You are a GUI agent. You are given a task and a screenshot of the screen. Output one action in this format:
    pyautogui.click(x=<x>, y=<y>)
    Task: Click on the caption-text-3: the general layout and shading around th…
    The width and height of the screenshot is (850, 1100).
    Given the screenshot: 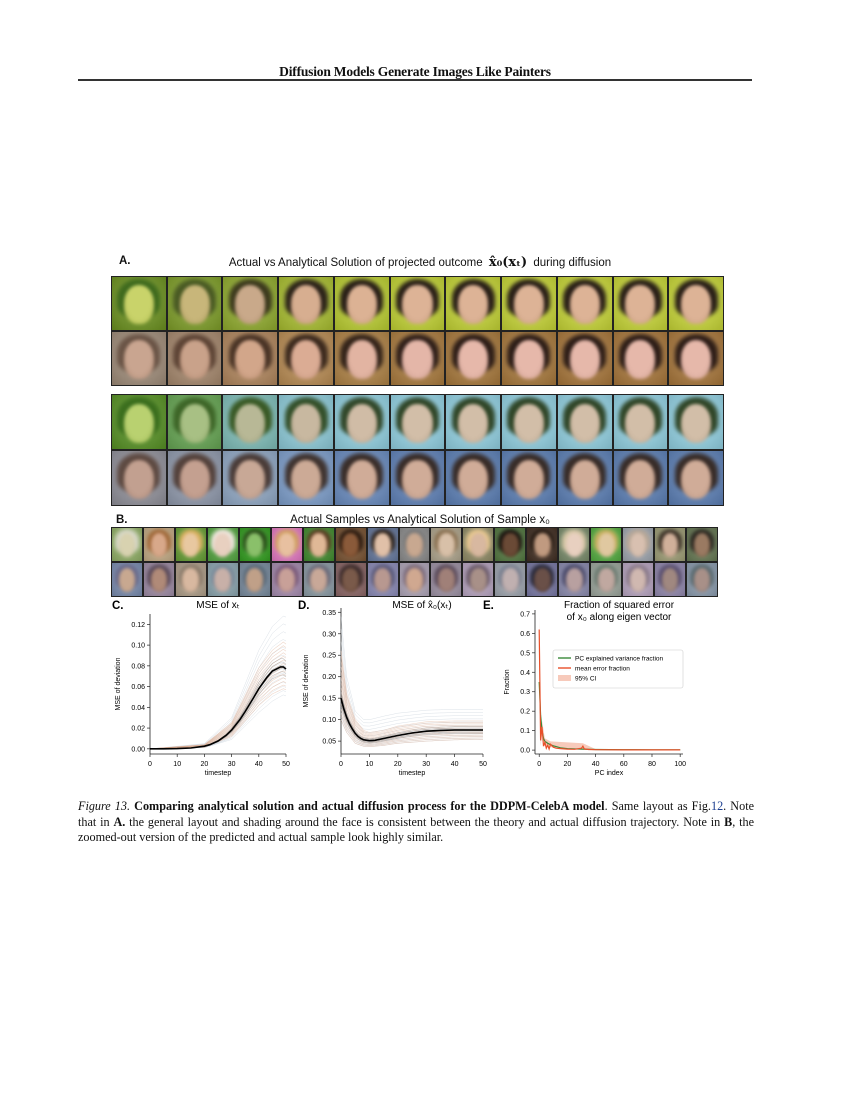 What is the action you would take?
    pyautogui.click(x=425, y=821)
    